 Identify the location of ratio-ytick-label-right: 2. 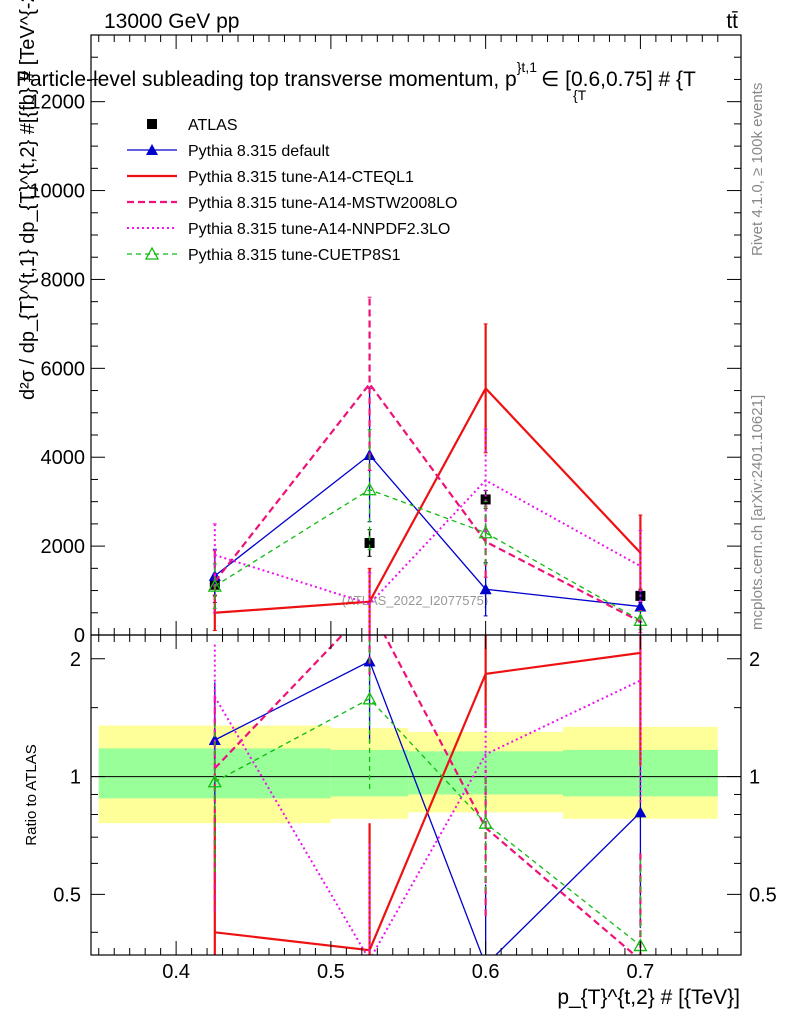
(754, 660).